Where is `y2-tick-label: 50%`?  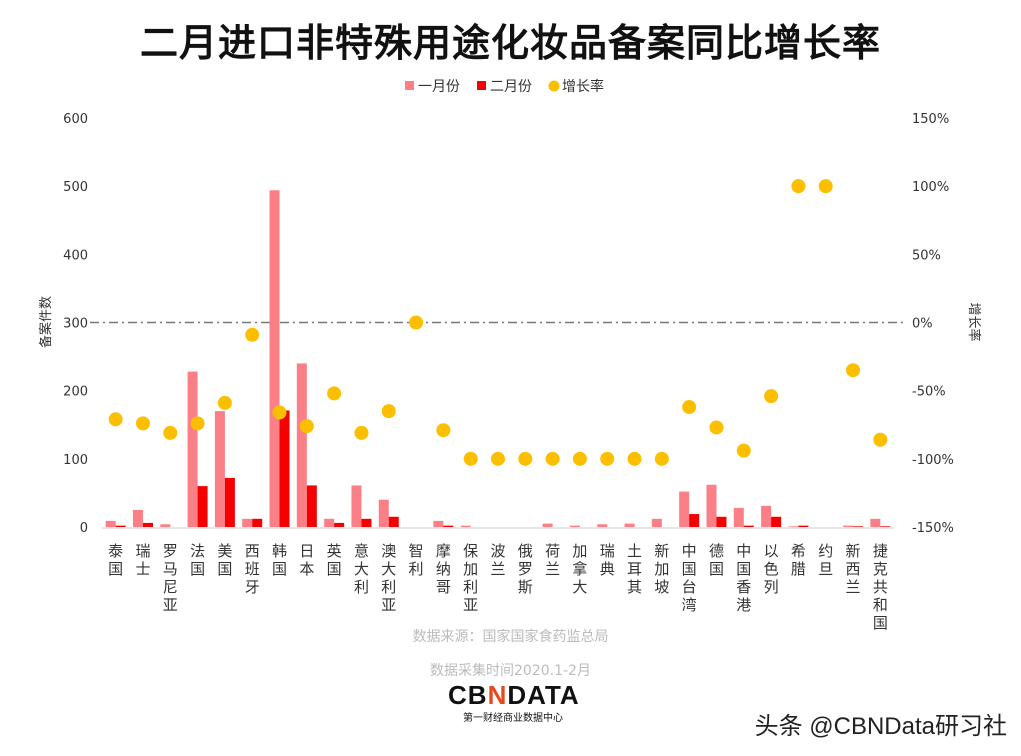
y2-tick-label: 50% is located at coordinates (926, 255).